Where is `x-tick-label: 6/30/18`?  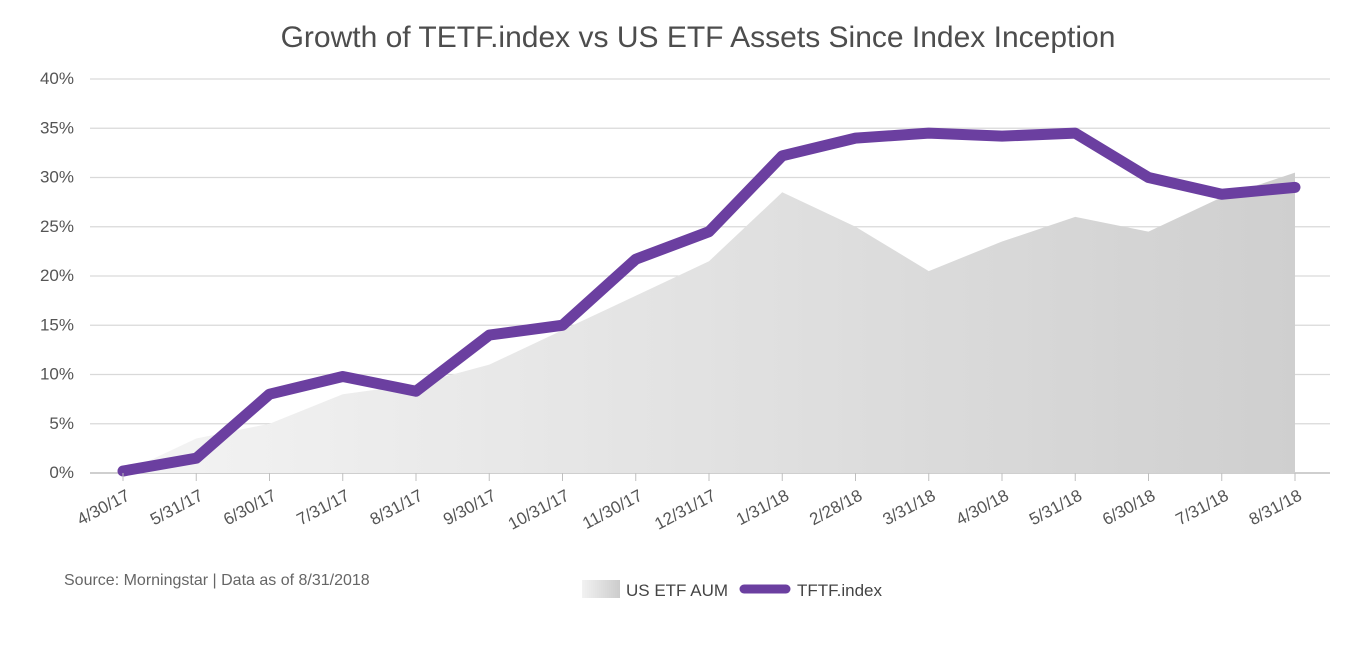
x-tick-label: 6/30/18 is located at coordinates (1128, 507).